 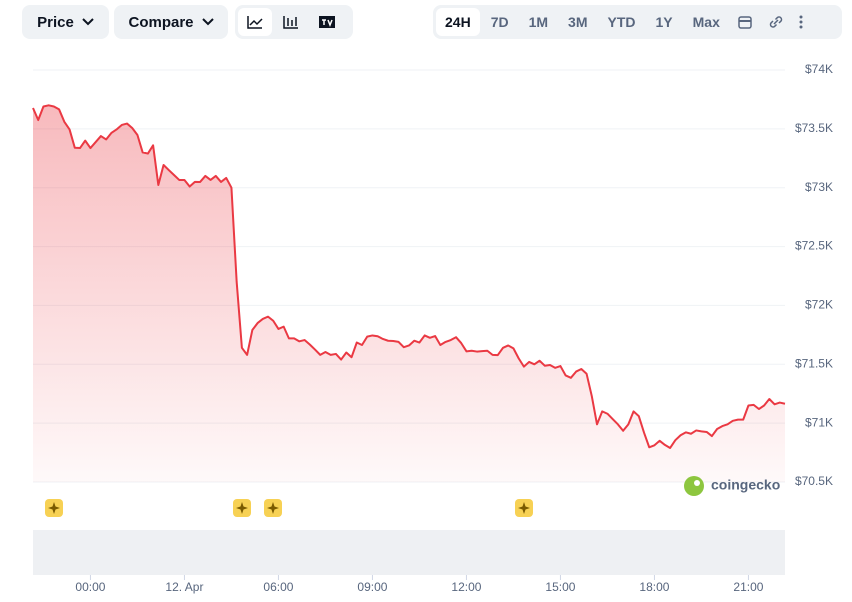 I want to click on range-button: 3M, so click(x=578, y=22).